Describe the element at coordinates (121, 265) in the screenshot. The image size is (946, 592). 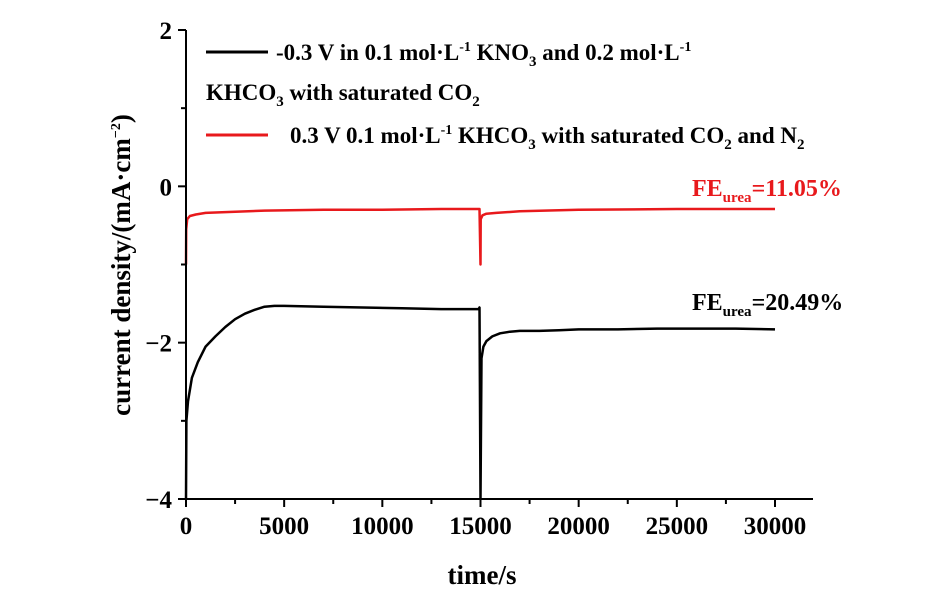
I see `y-axis-title: current density/(mA·cm−2)` at that location.